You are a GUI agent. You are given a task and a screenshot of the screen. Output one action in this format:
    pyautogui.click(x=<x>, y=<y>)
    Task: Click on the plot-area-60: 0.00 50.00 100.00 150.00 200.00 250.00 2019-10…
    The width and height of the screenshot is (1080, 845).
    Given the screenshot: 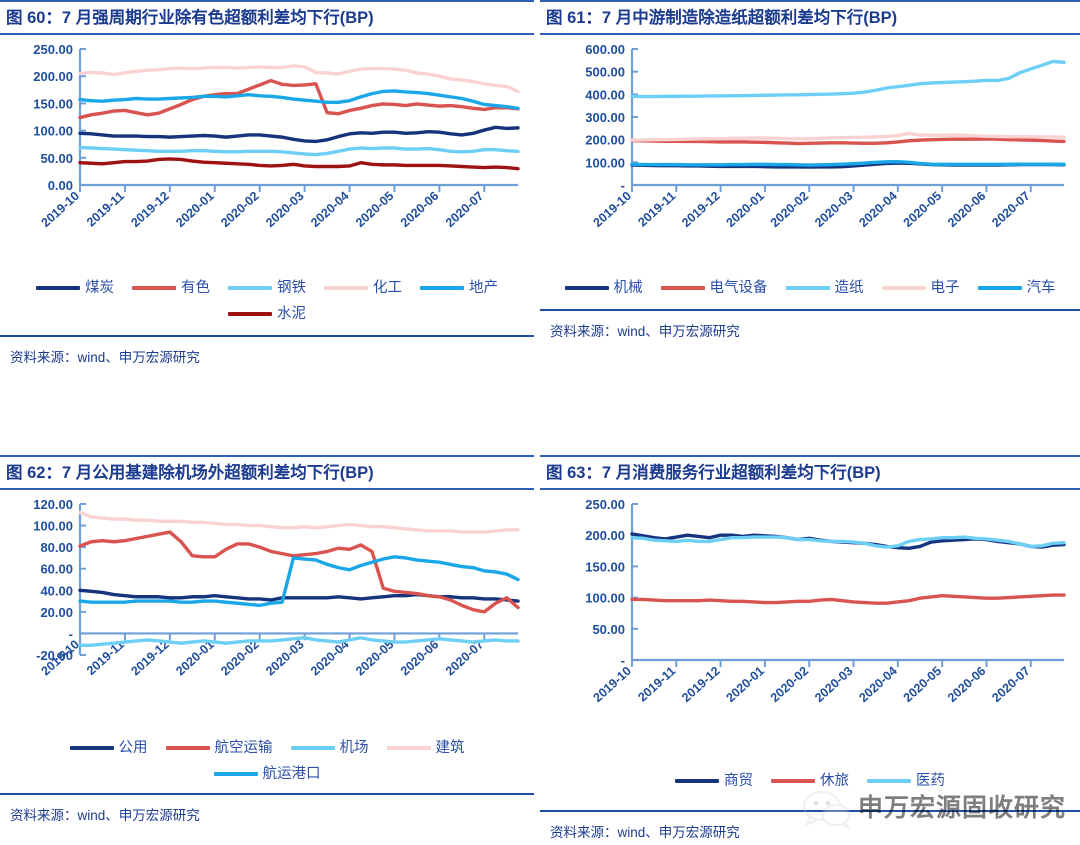 What is the action you would take?
    pyautogui.click(x=267, y=155)
    